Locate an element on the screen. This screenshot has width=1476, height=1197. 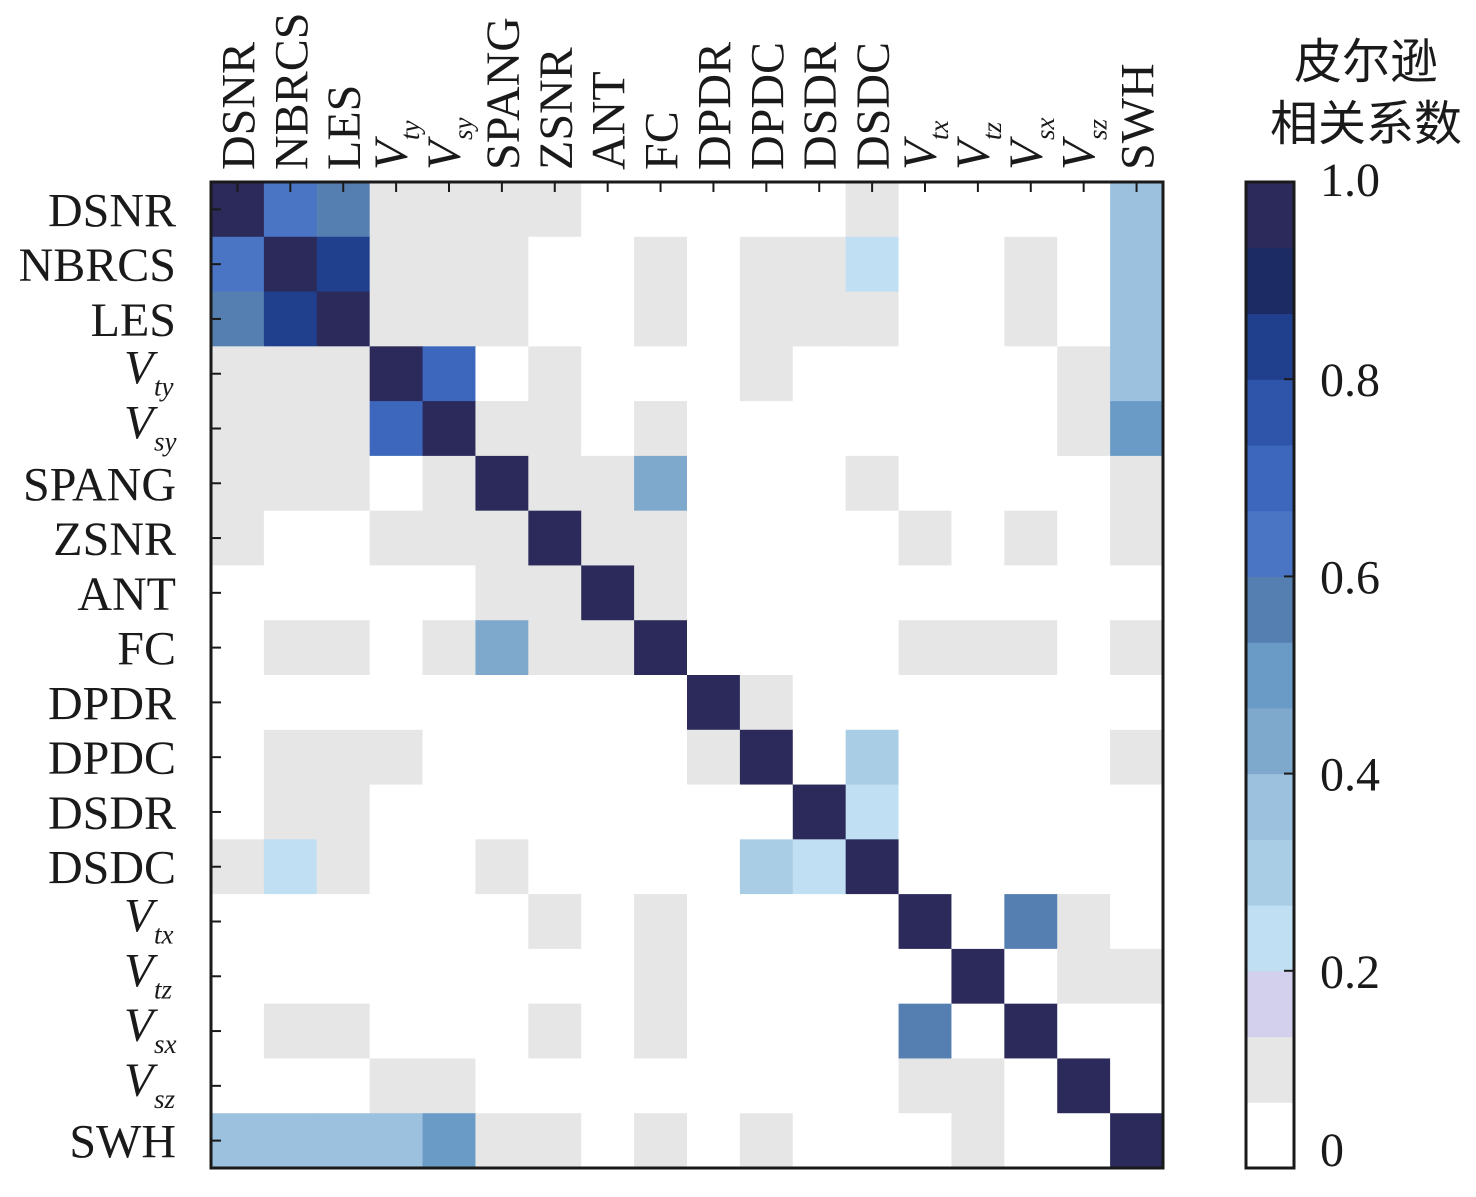
heatmap-cell-spang-swh is located at coordinates (1137, 483).